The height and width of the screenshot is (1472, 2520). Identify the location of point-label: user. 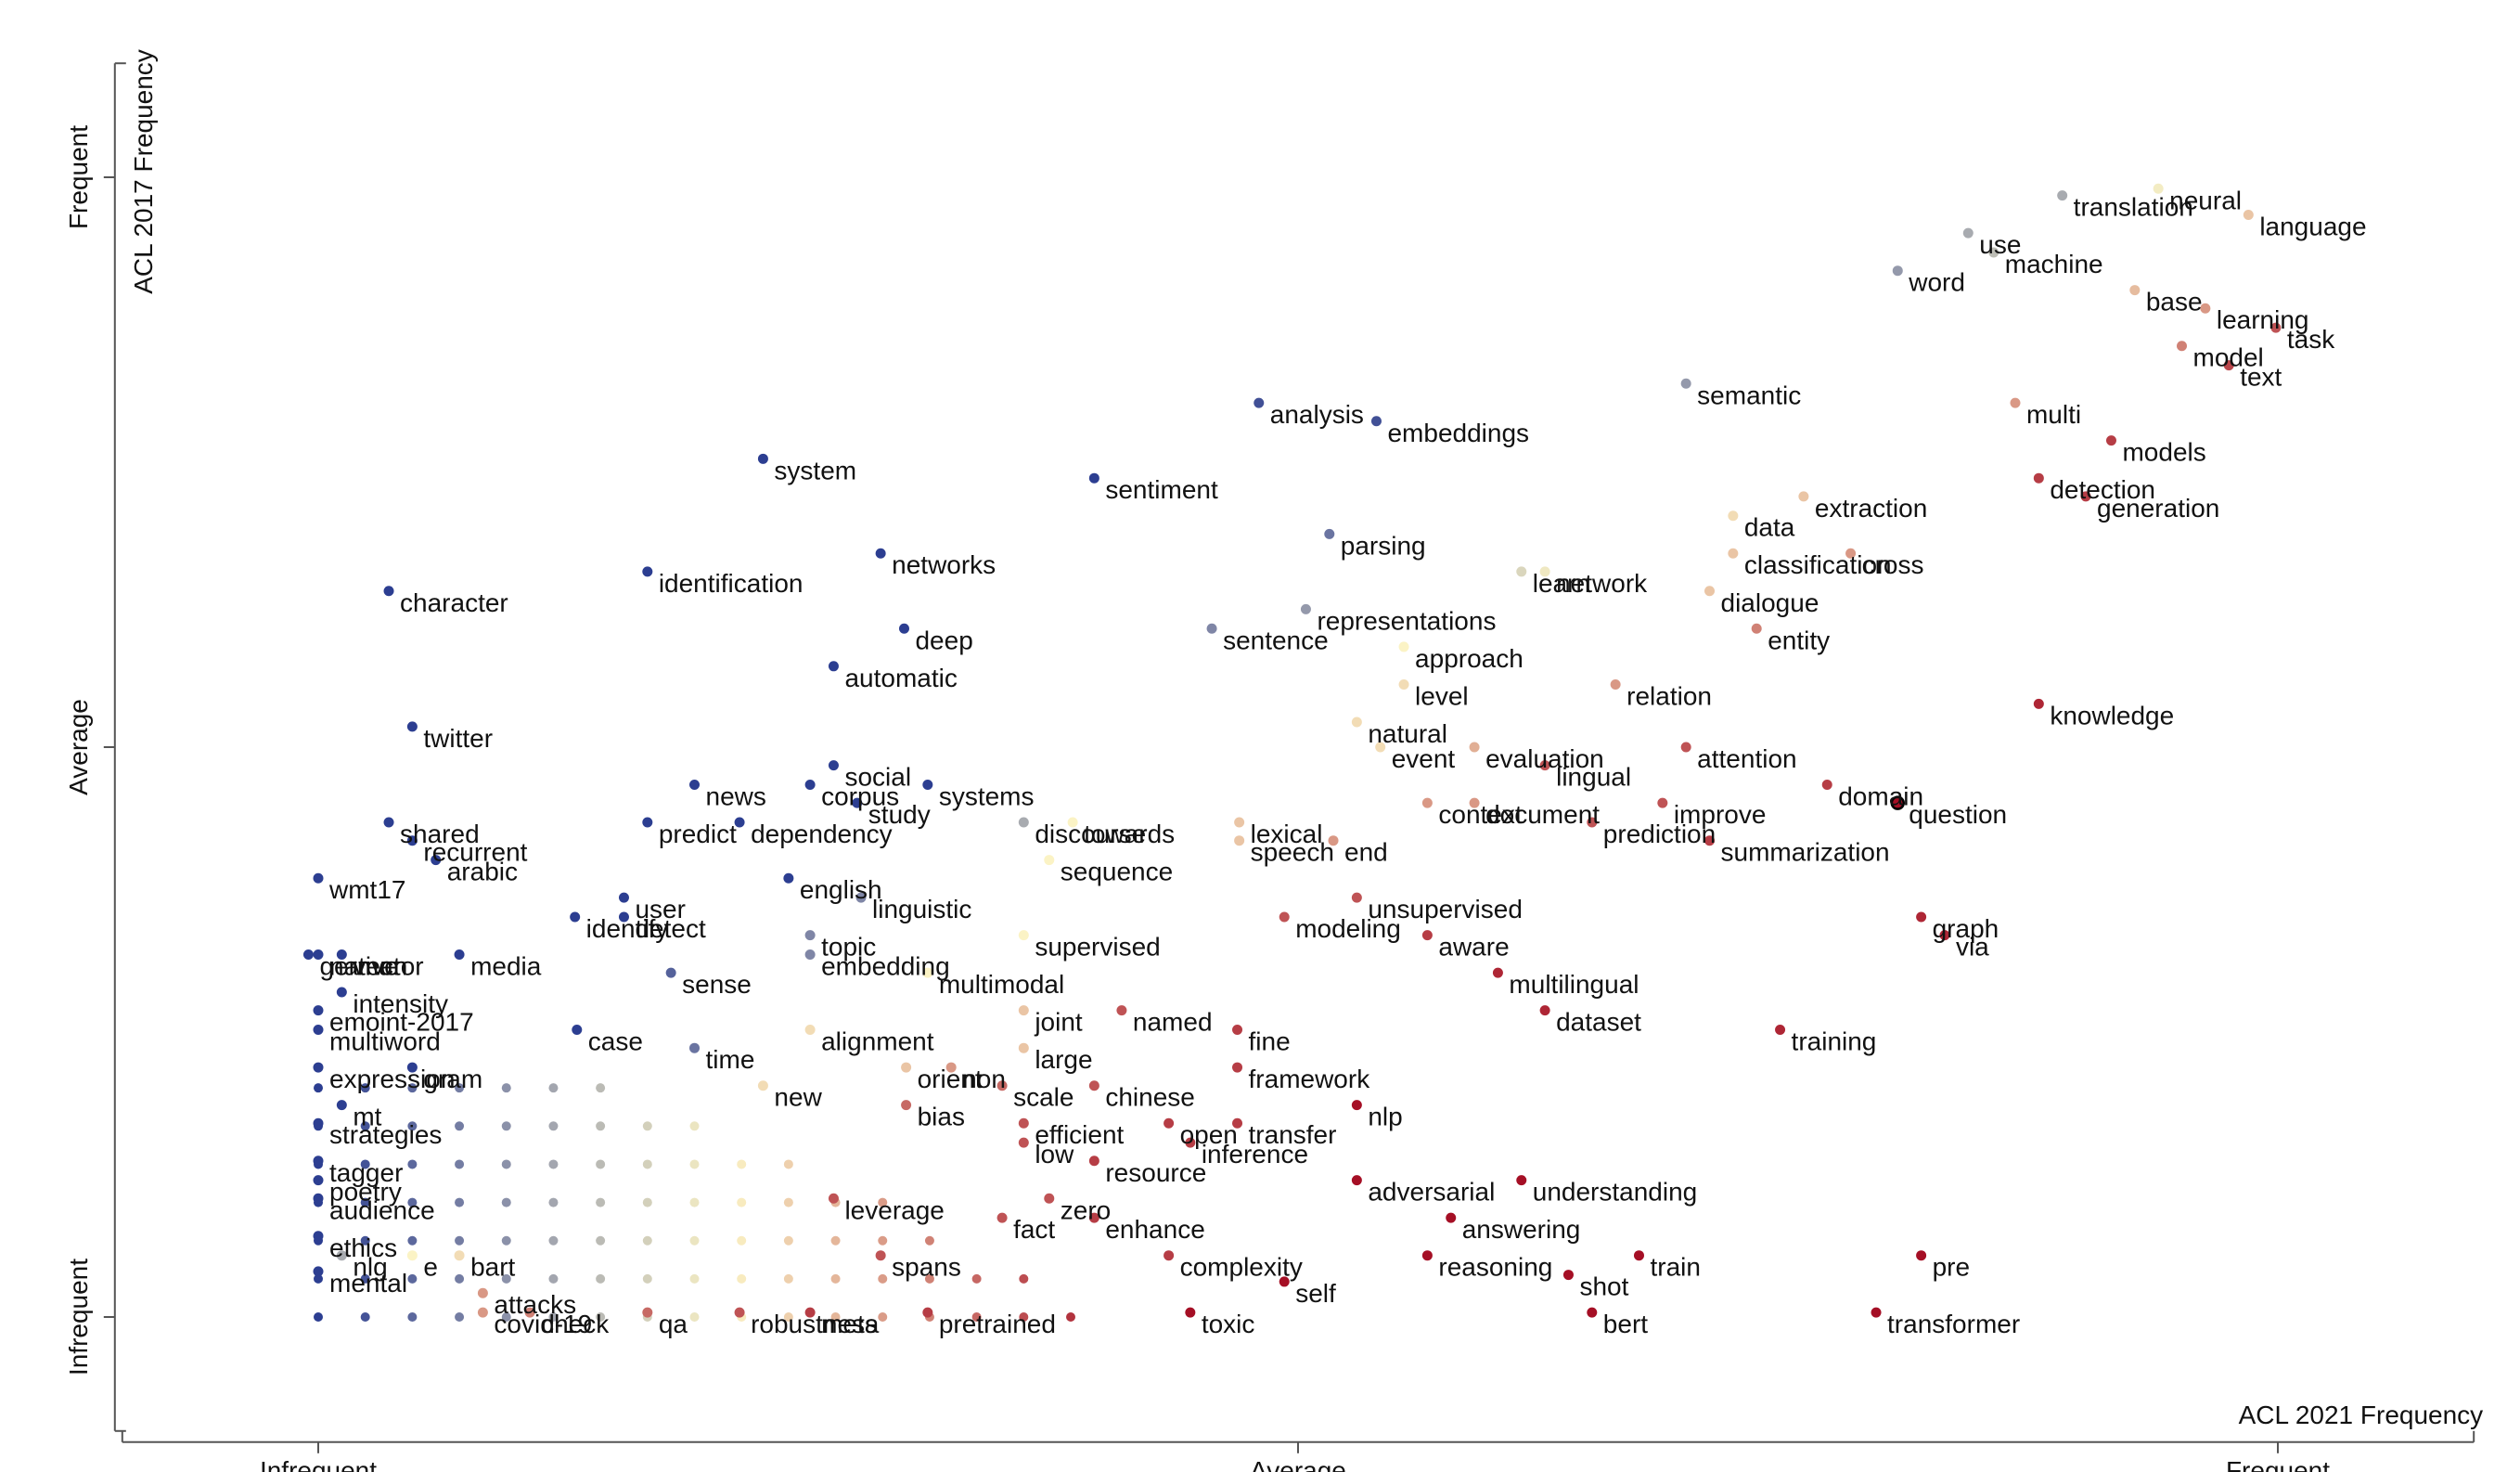
(660, 909).